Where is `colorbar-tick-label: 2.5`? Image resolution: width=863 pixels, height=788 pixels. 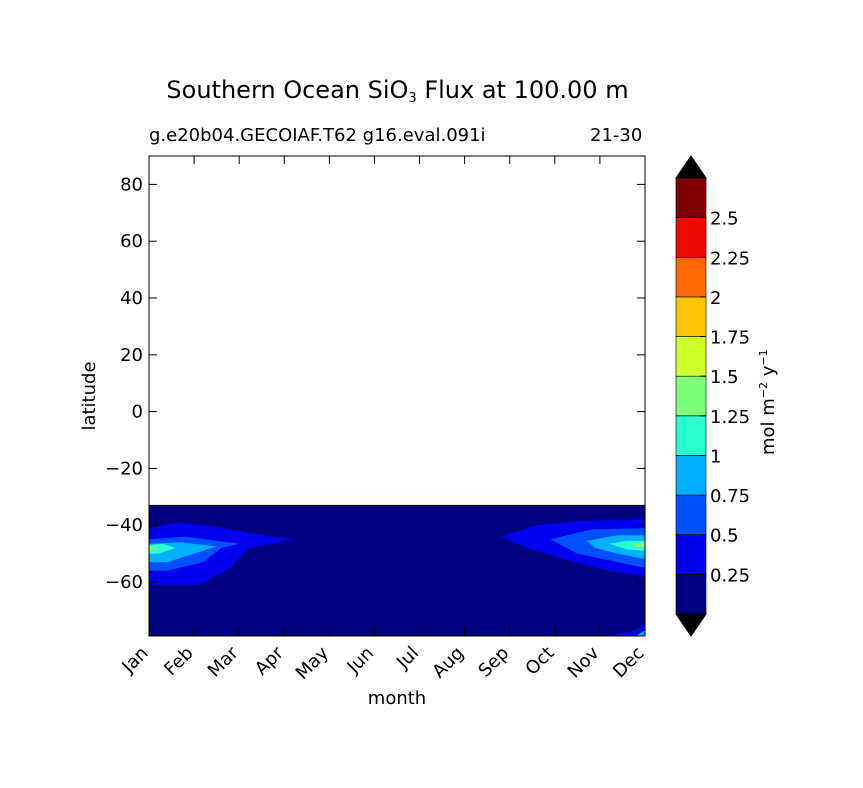
colorbar-tick-label: 2.5 is located at coordinates (724, 219).